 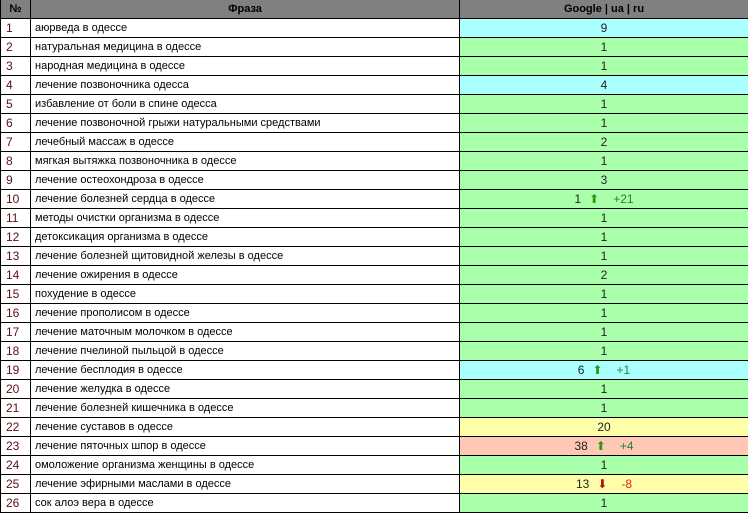 What do you see at coordinates (15, 47) in the screenshot?
I see `row-number: 2` at bounding box center [15, 47].